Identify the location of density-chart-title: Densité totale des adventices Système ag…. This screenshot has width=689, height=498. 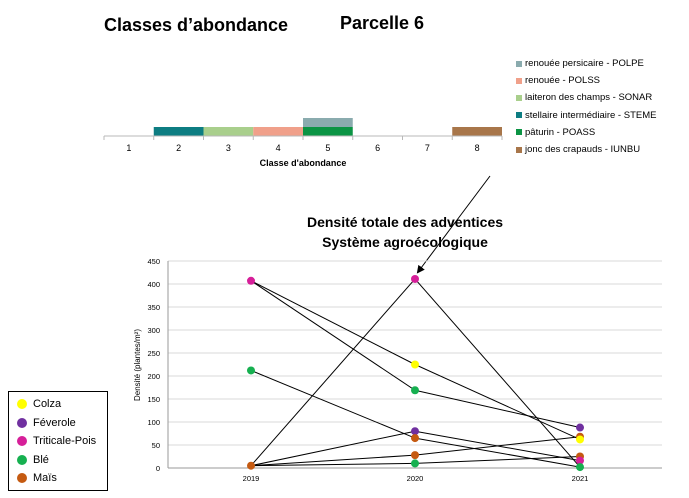
(405, 232).